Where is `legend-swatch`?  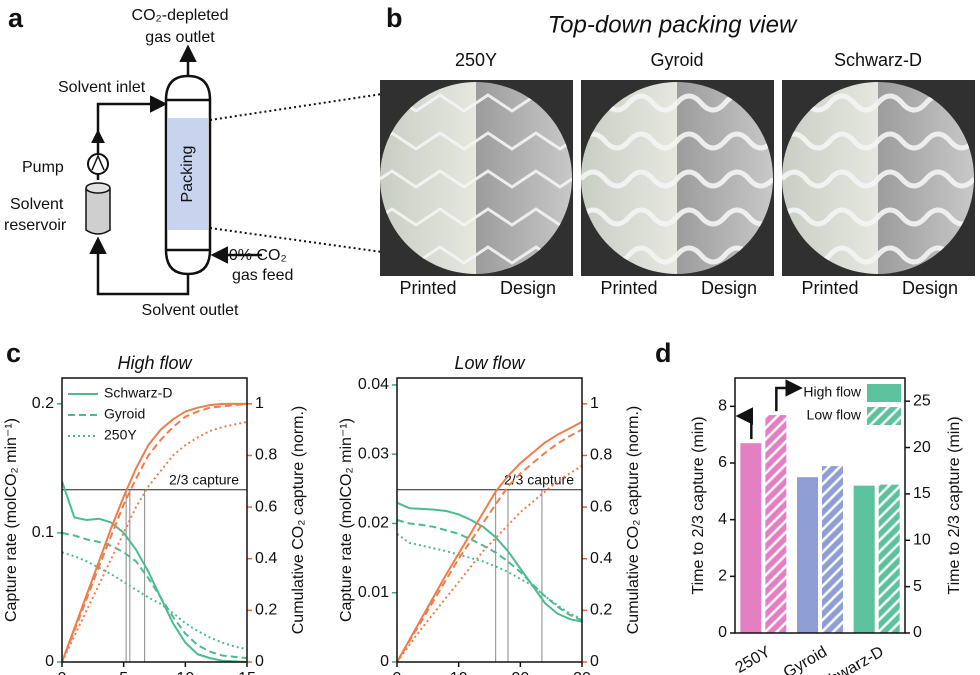 legend-swatch is located at coordinates (884, 393).